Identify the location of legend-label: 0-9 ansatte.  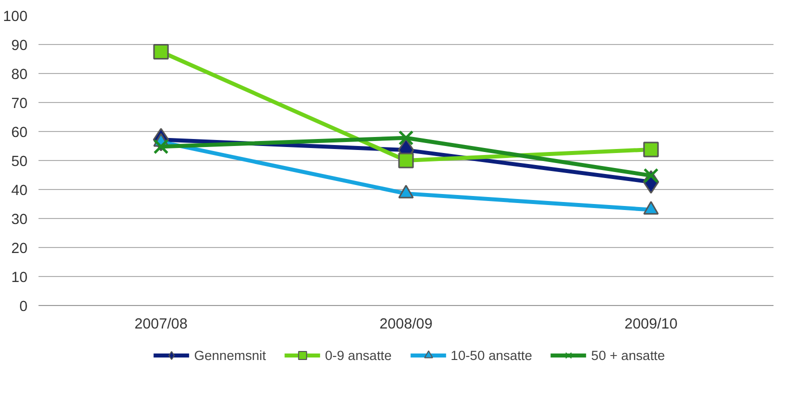
(358, 355).